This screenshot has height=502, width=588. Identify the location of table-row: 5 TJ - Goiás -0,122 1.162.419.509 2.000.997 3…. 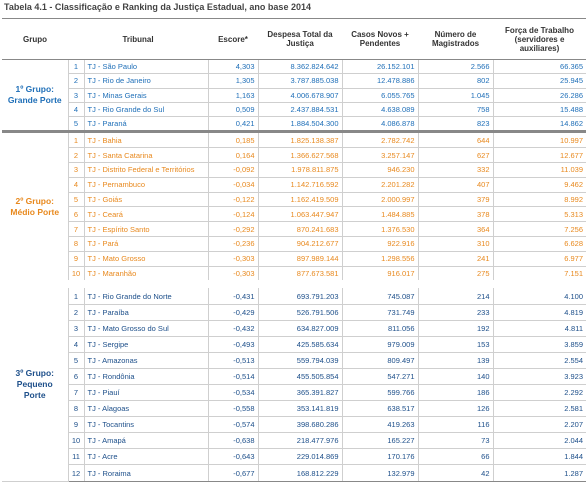
(294, 199).